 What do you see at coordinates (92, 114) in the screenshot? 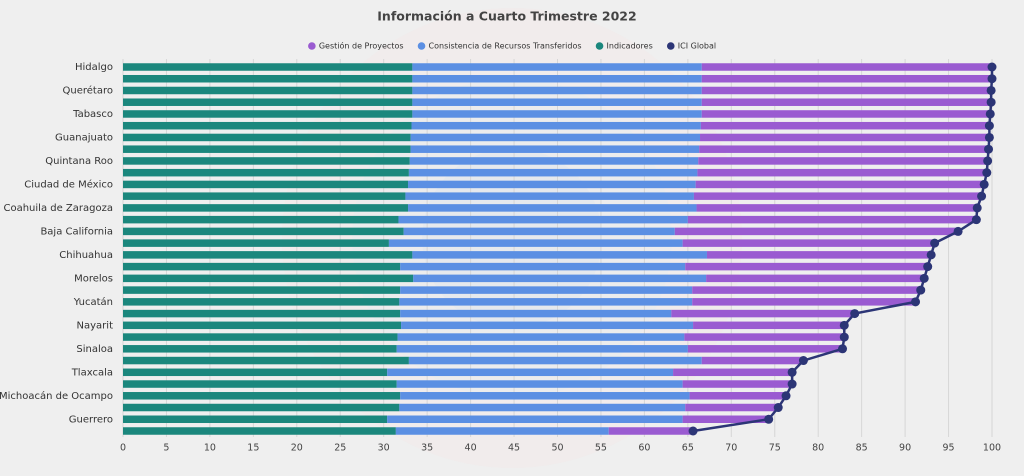
I see `y-tick-label: Tabasco` at bounding box center [92, 114].